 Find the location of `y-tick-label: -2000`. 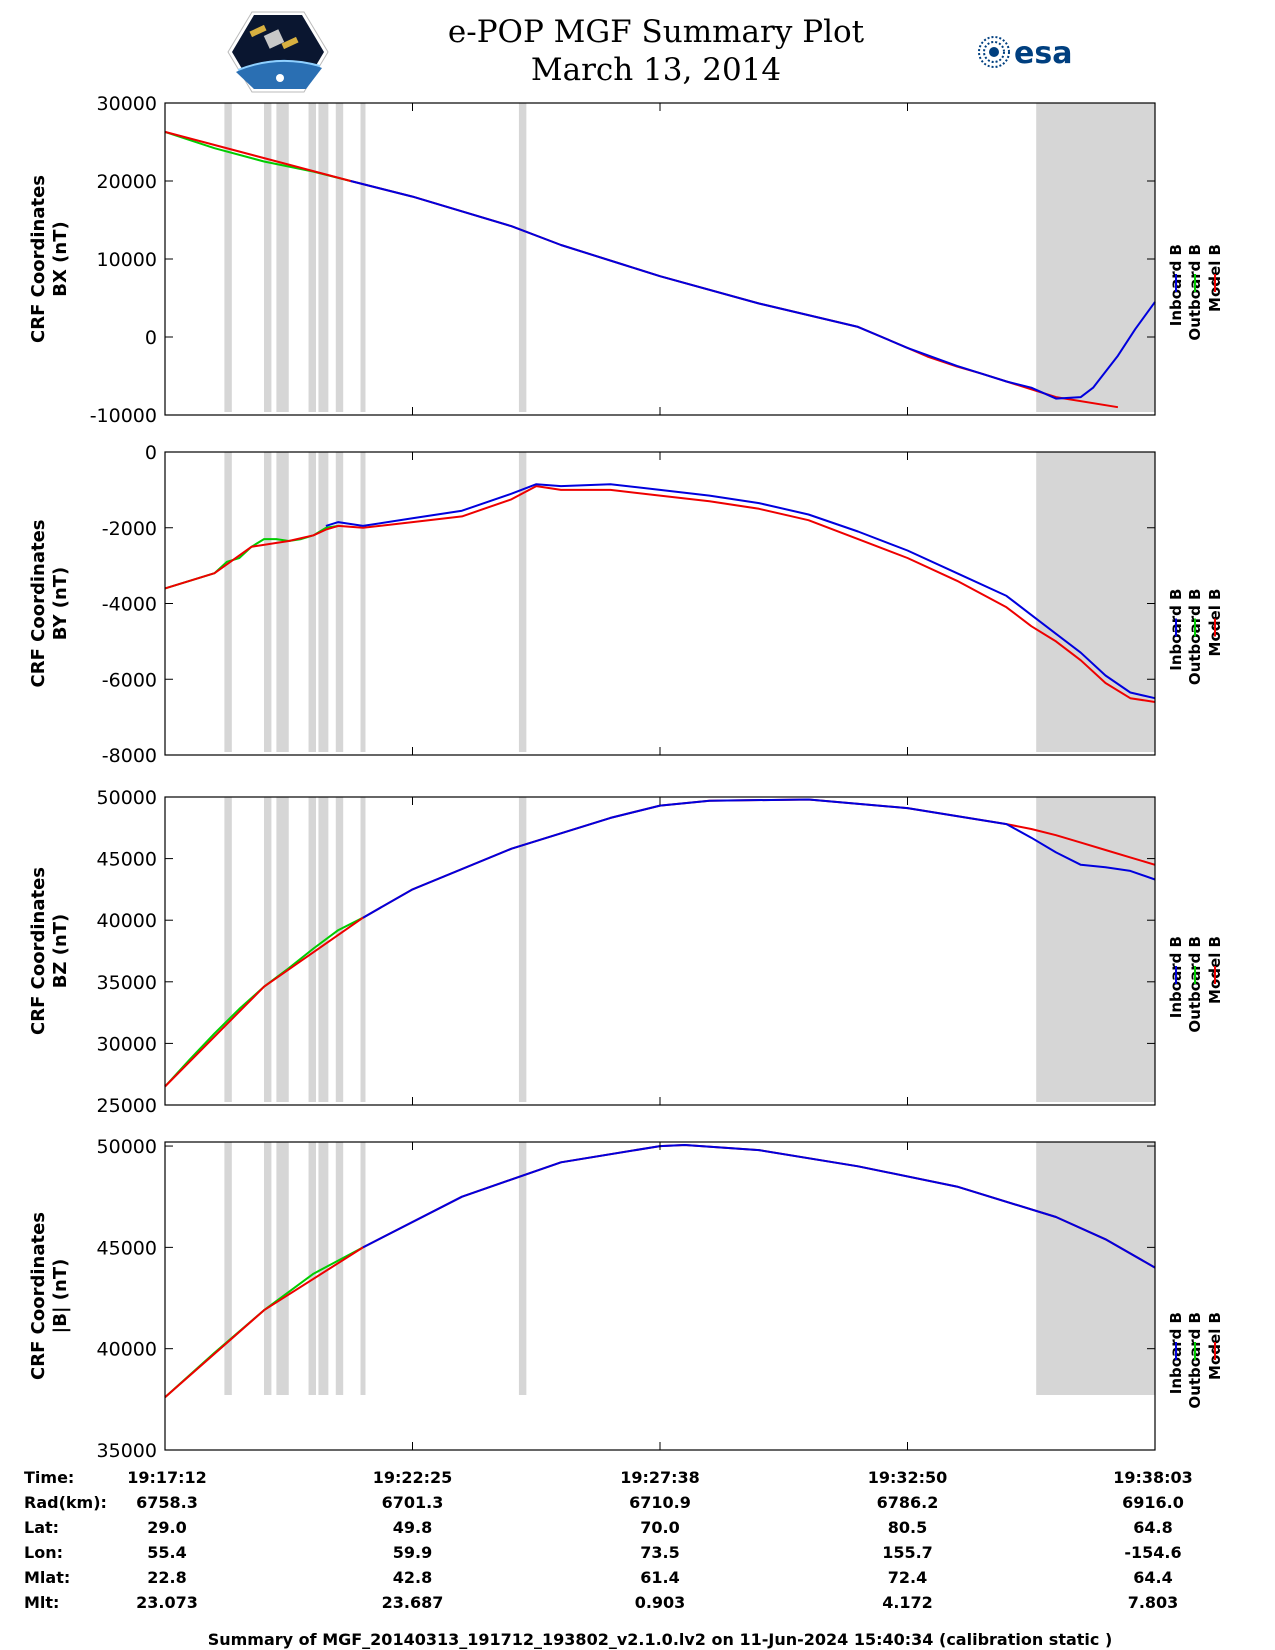

y-tick-label: -2000 is located at coordinates (129, 529).